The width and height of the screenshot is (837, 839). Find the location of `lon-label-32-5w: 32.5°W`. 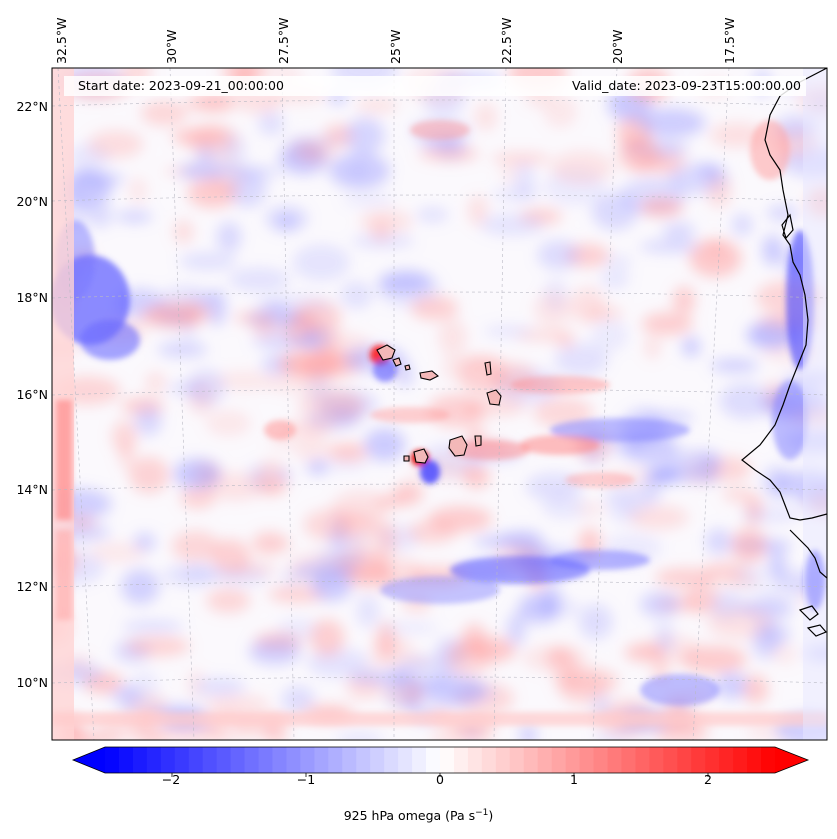

lon-label-32-5w: 32.5°W is located at coordinates (61, 40).